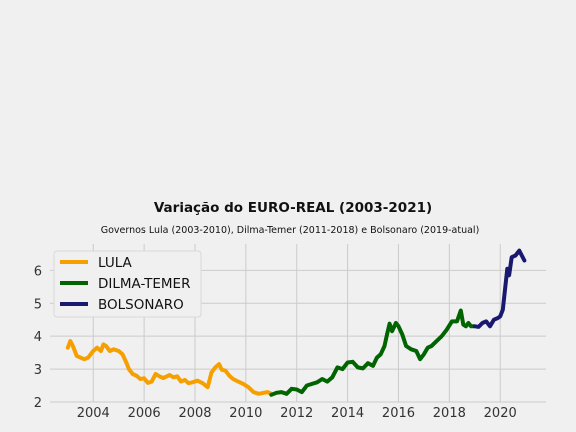 The image size is (576, 432). I want to click on x-tick-label: 2018, so click(449, 413).